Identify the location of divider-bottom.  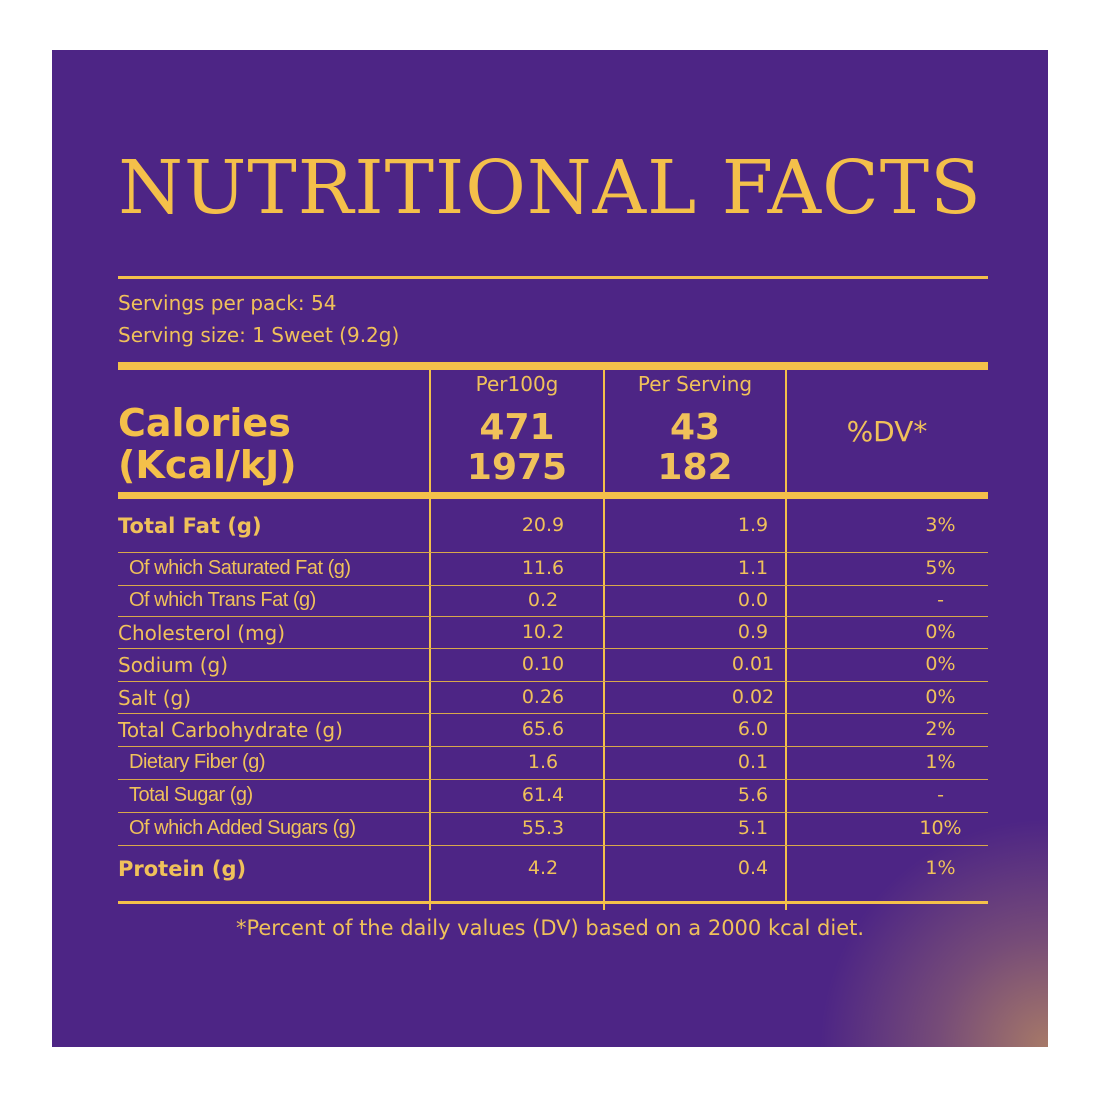
(553, 902).